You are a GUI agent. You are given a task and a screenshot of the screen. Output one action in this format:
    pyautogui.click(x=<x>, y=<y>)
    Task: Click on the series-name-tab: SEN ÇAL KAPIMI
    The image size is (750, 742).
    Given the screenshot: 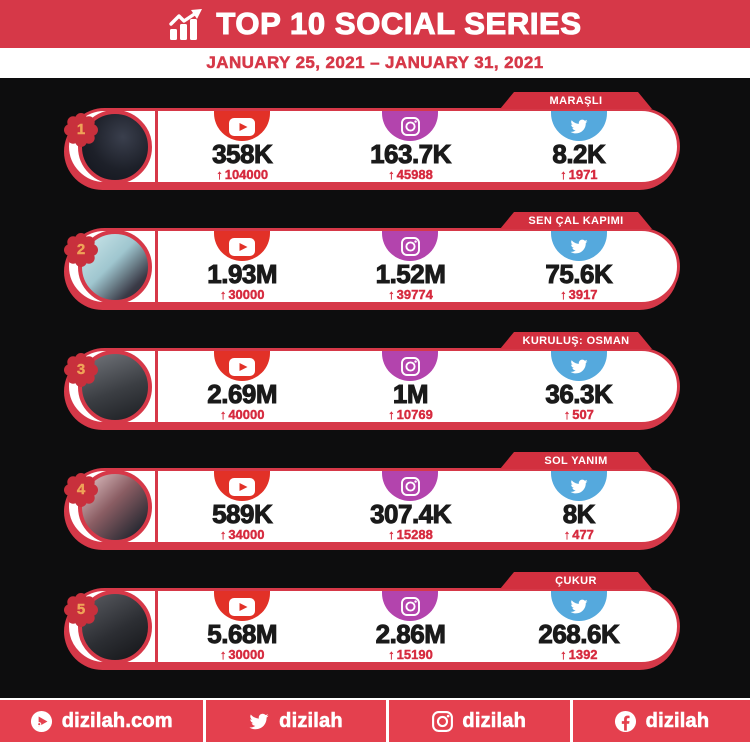 What is the action you would take?
    pyautogui.click(x=576, y=220)
    